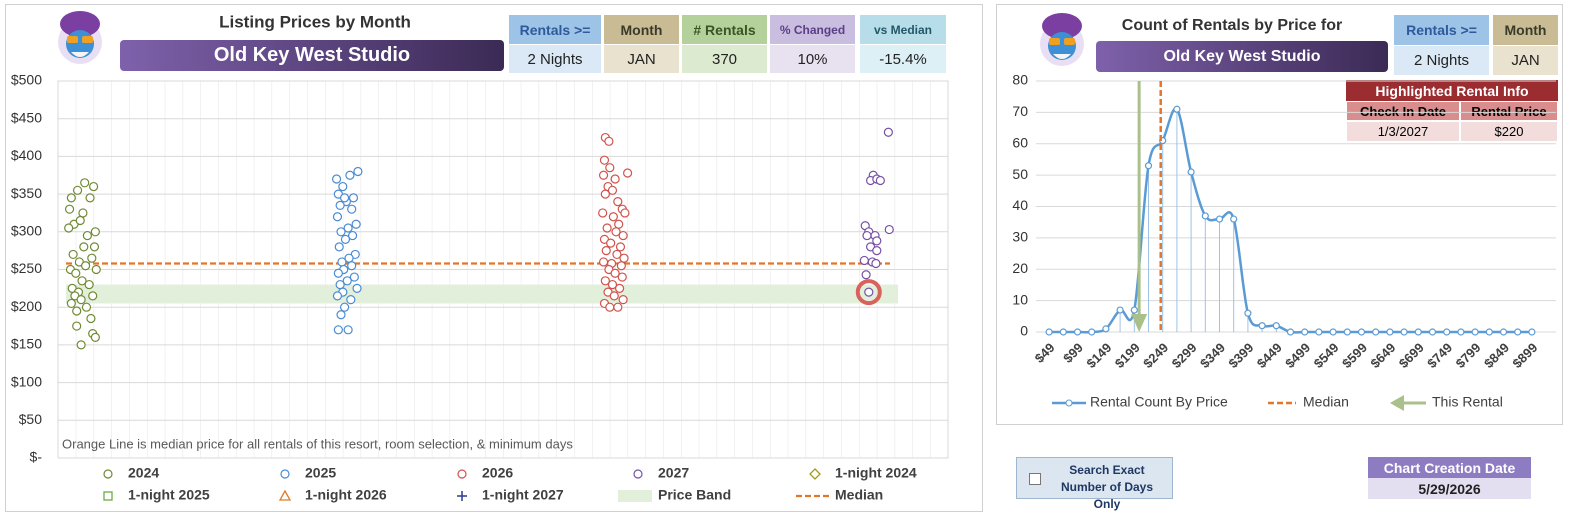 The image size is (1592, 529). I want to click on stat-value: JAN, so click(1525, 60).